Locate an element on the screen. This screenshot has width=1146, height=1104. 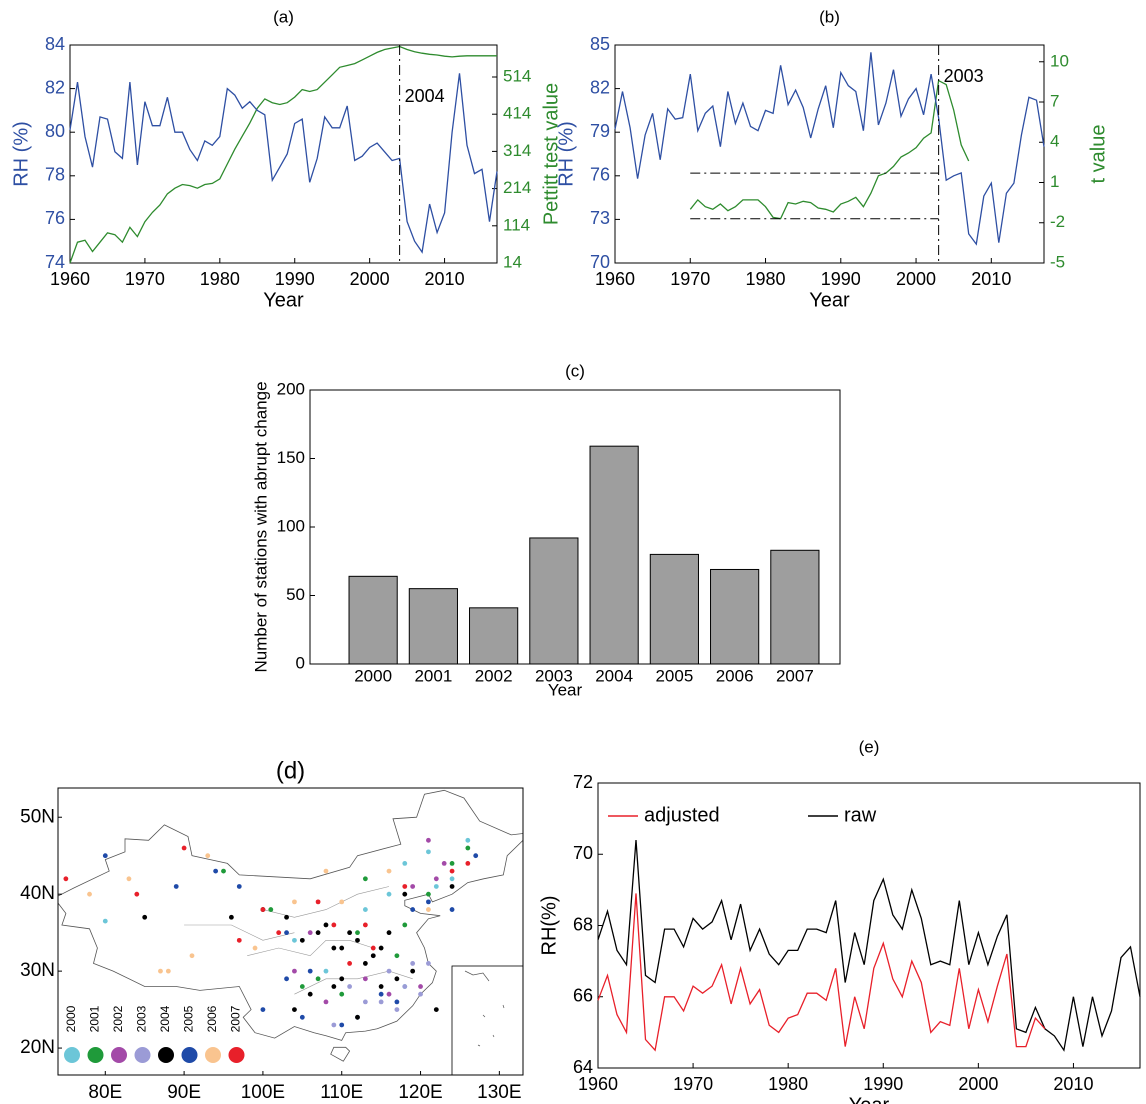
x-tick-label: 1980 is located at coordinates (788, 1084).